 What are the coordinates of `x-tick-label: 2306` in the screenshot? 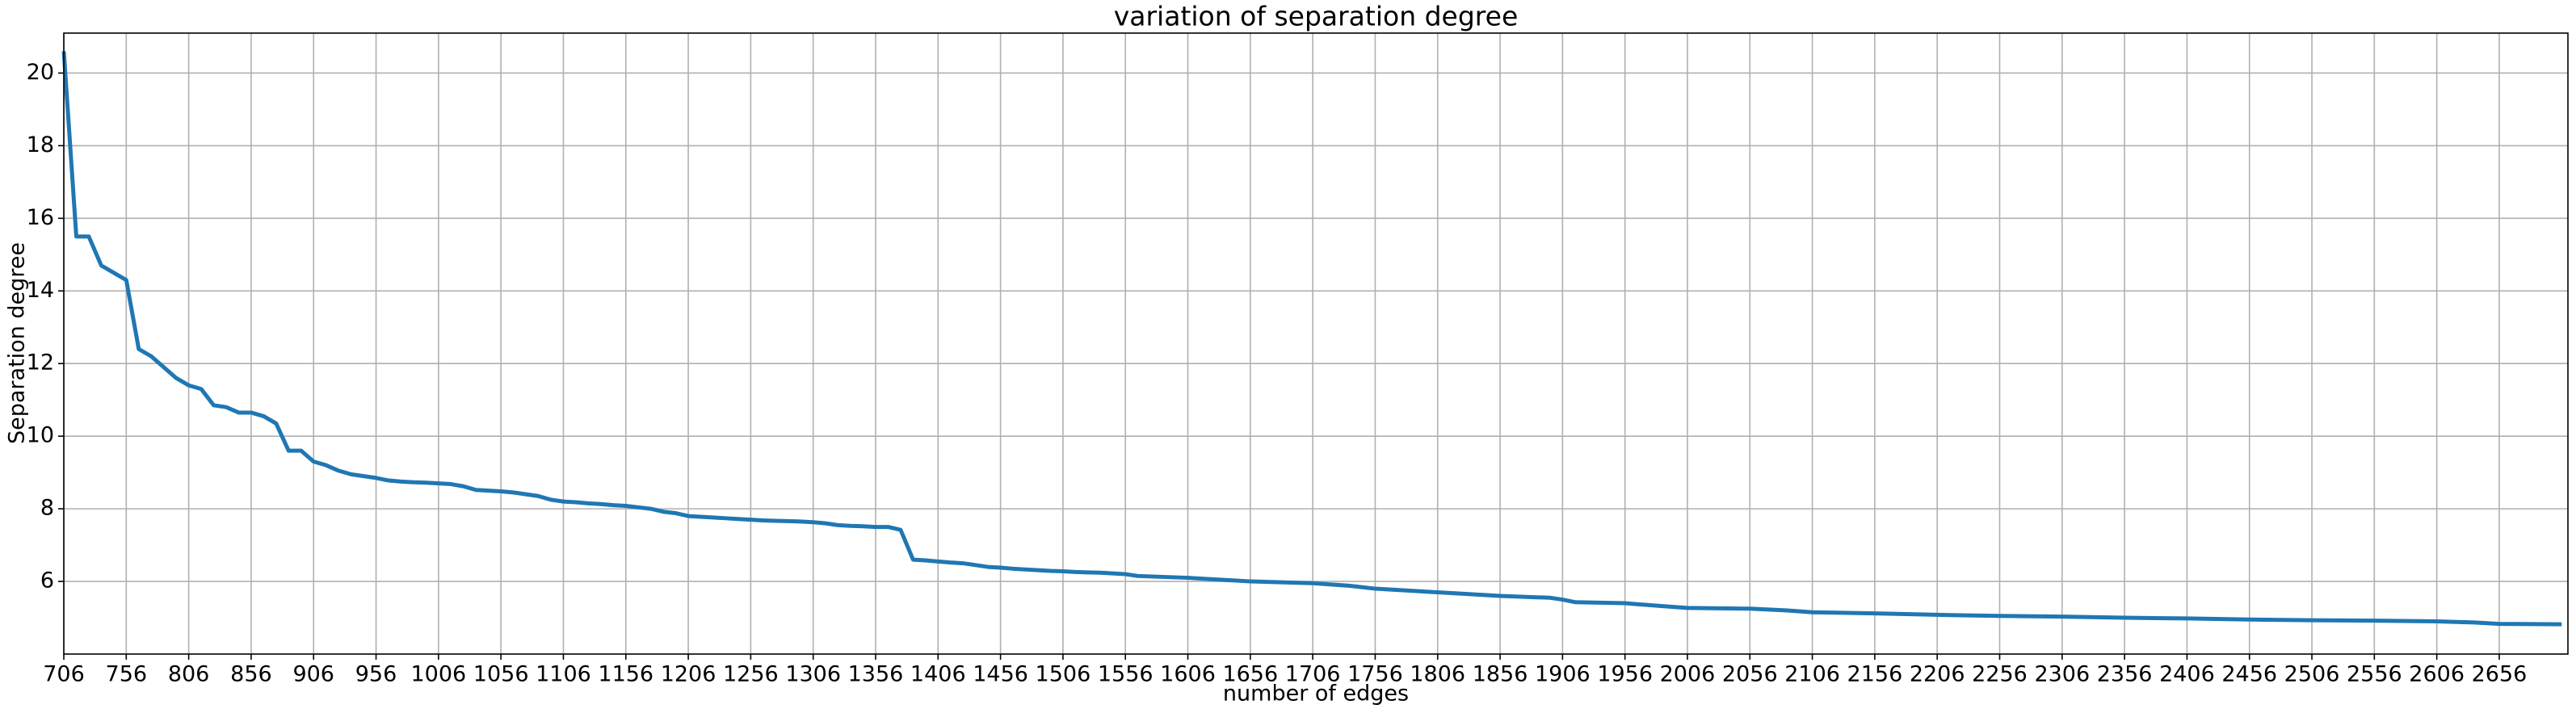 It's located at (2062, 674).